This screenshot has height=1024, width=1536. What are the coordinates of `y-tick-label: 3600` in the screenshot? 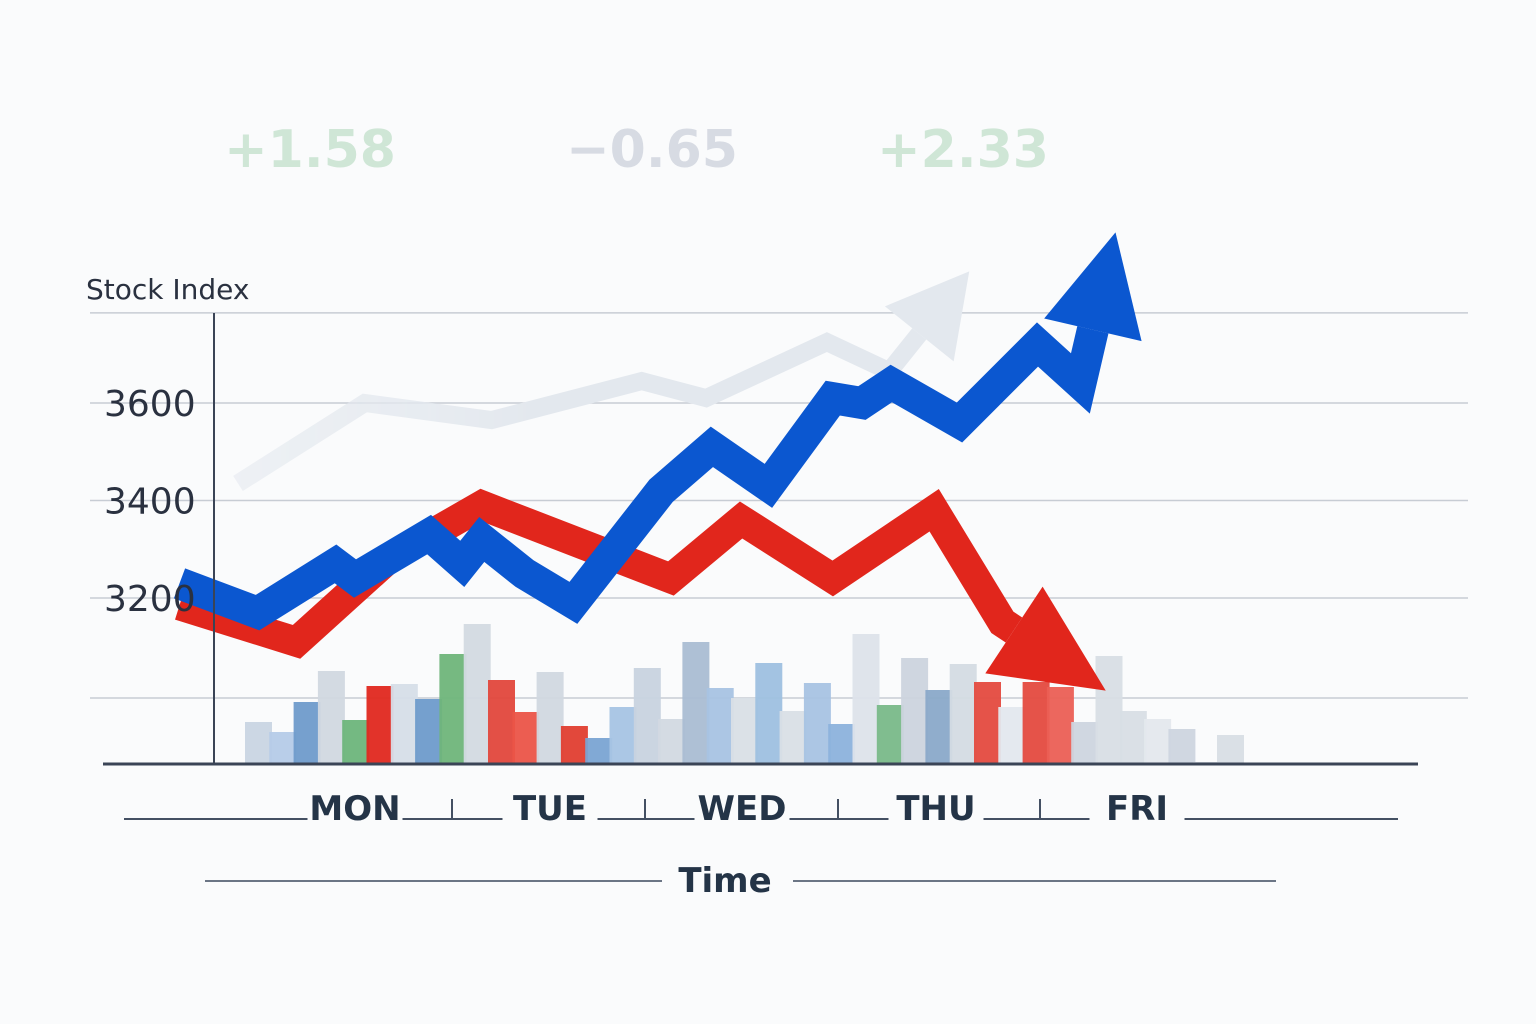 It's located at (150, 404).